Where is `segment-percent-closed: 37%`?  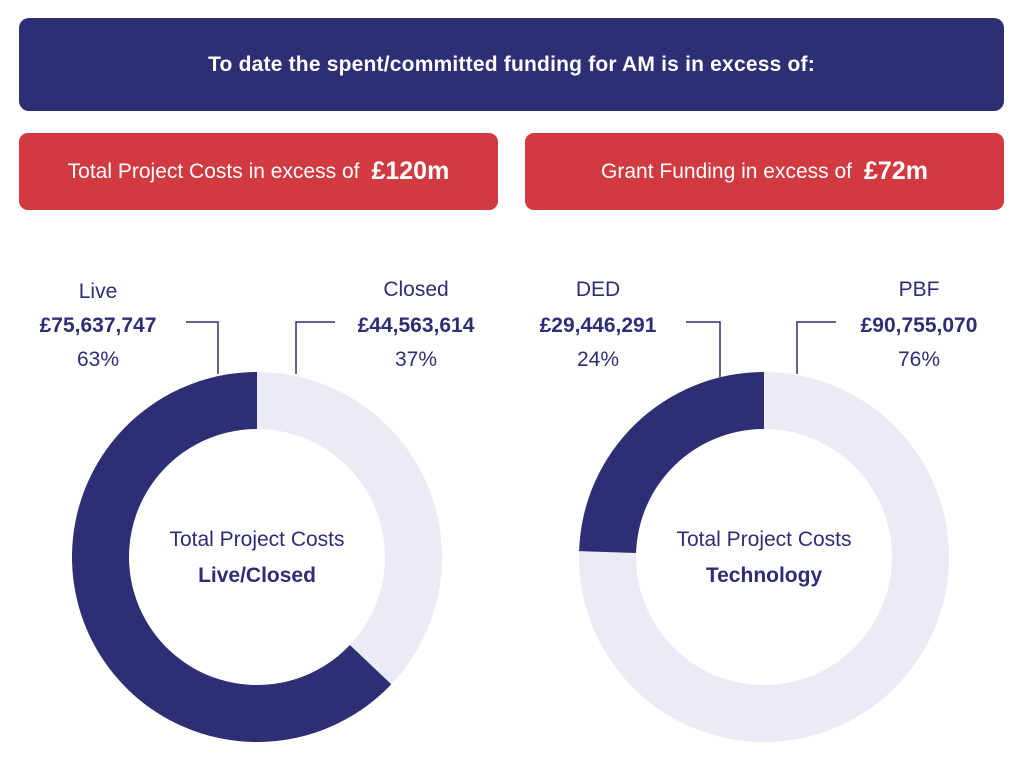 segment-percent-closed: 37% is located at coordinates (416, 359).